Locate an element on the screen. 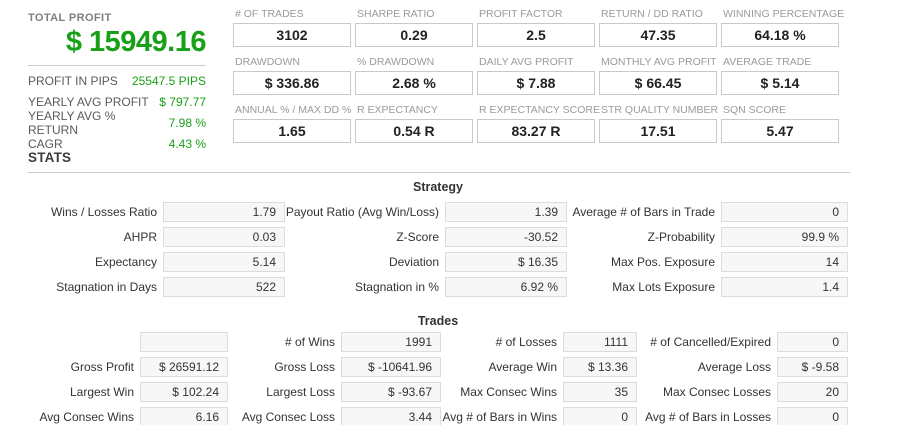  metric-value: $ 336.86 is located at coordinates (292, 83).